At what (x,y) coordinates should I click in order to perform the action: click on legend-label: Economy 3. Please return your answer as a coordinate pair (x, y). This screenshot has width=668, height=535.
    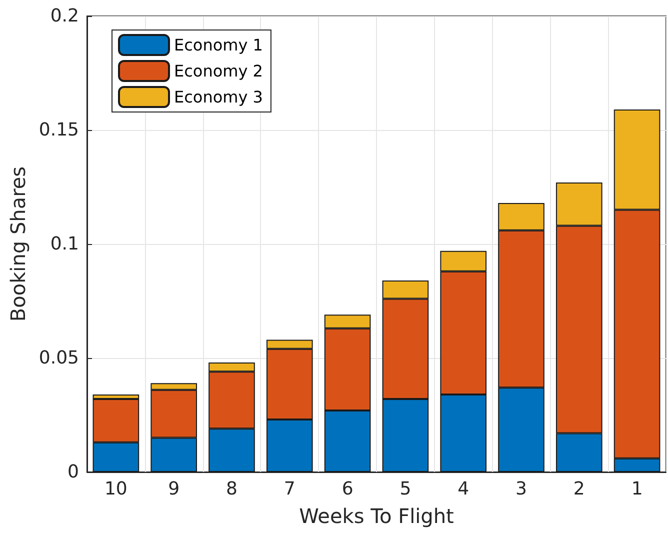
    Looking at the image, I should click on (218, 97).